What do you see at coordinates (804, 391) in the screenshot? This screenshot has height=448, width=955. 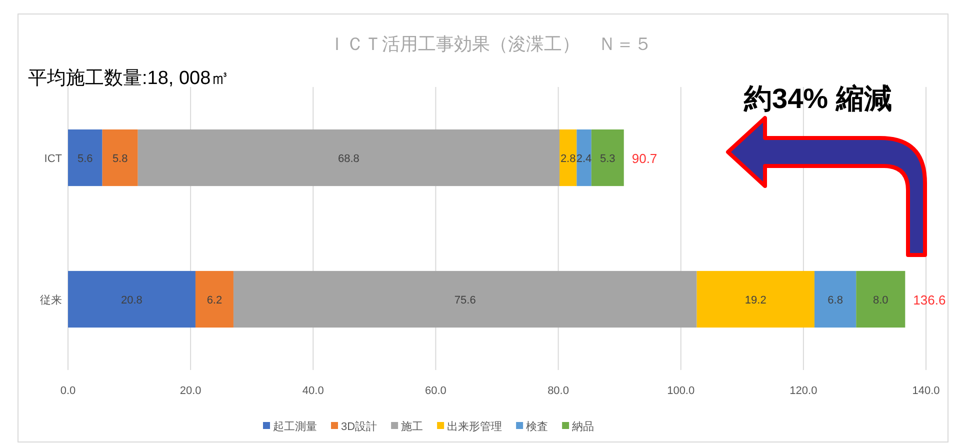 I see `x-tick-label: 120.0` at bounding box center [804, 391].